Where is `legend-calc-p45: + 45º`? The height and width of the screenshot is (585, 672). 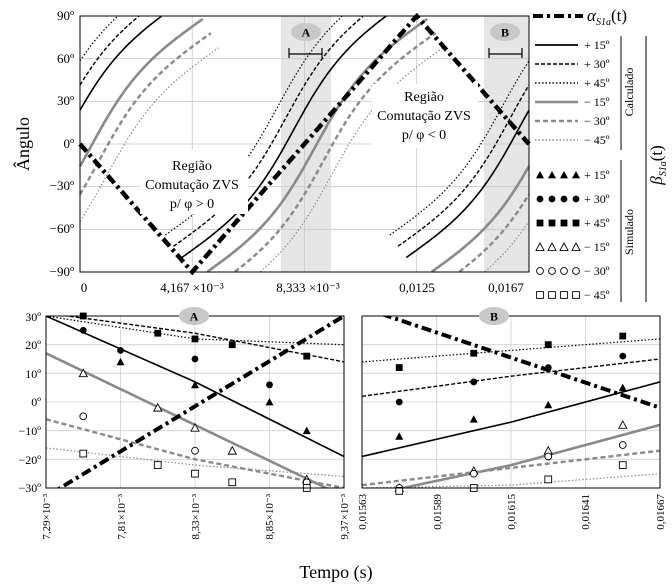
legend-calc-p45: + 45º is located at coordinates (597, 83).